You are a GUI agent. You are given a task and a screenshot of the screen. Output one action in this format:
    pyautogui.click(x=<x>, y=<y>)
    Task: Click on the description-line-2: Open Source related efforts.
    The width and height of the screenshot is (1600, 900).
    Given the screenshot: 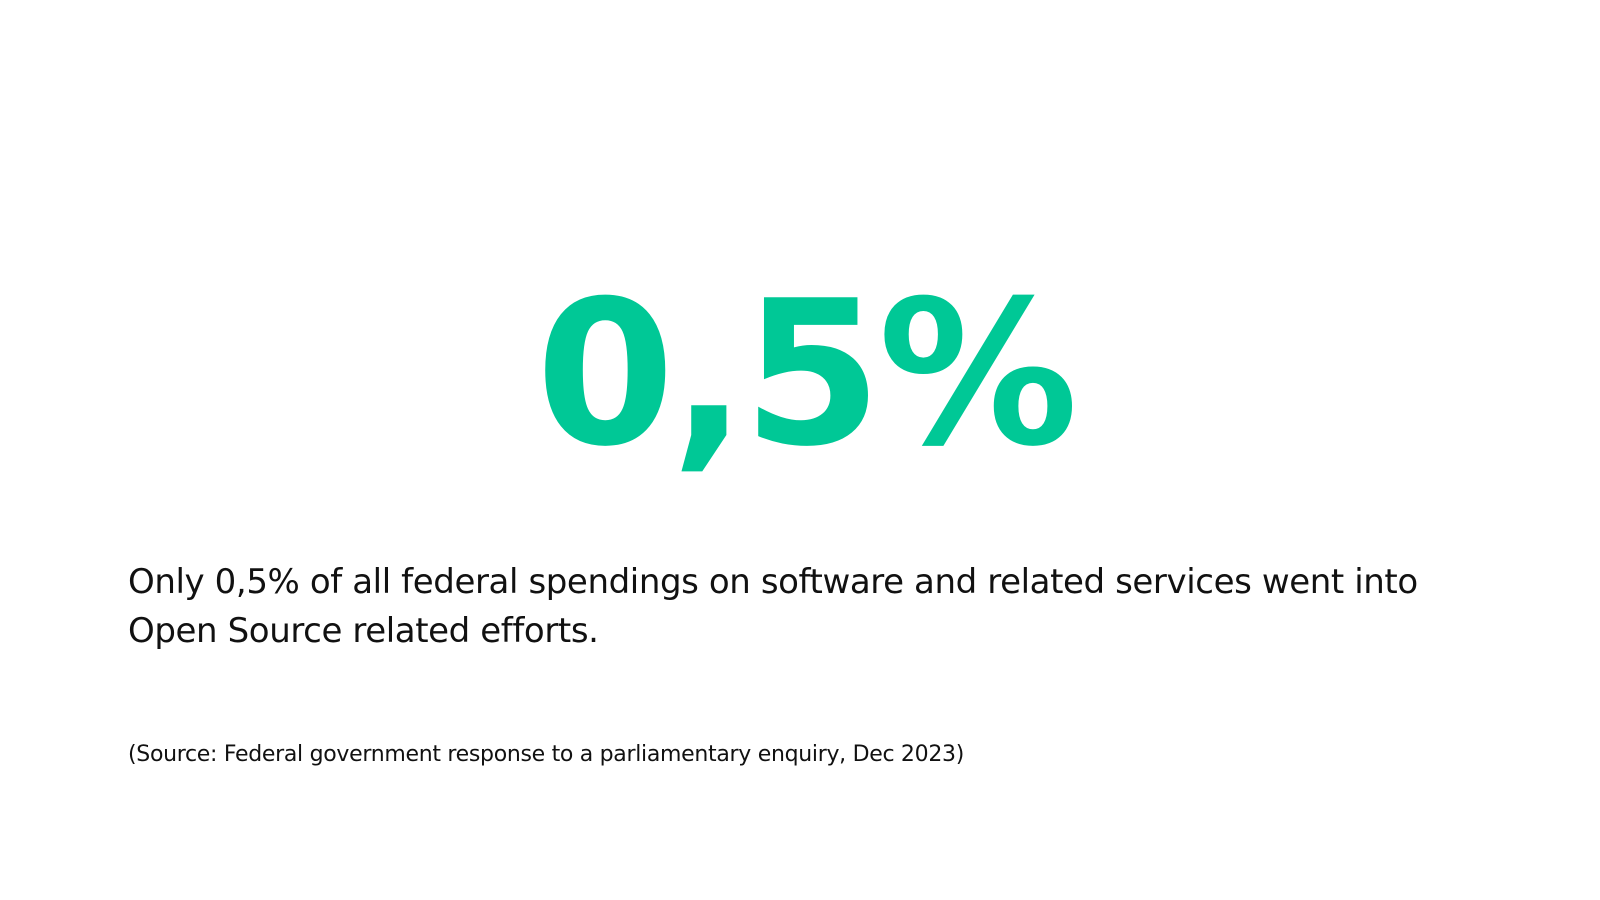 What is the action you would take?
    pyautogui.click(x=363, y=631)
    